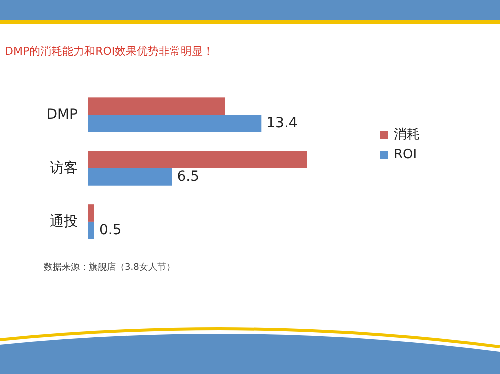 This screenshot has height=374, width=500. Describe the element at coordinates (110, 230) in the screenshot. I see `data-label: 0.5` at that location.